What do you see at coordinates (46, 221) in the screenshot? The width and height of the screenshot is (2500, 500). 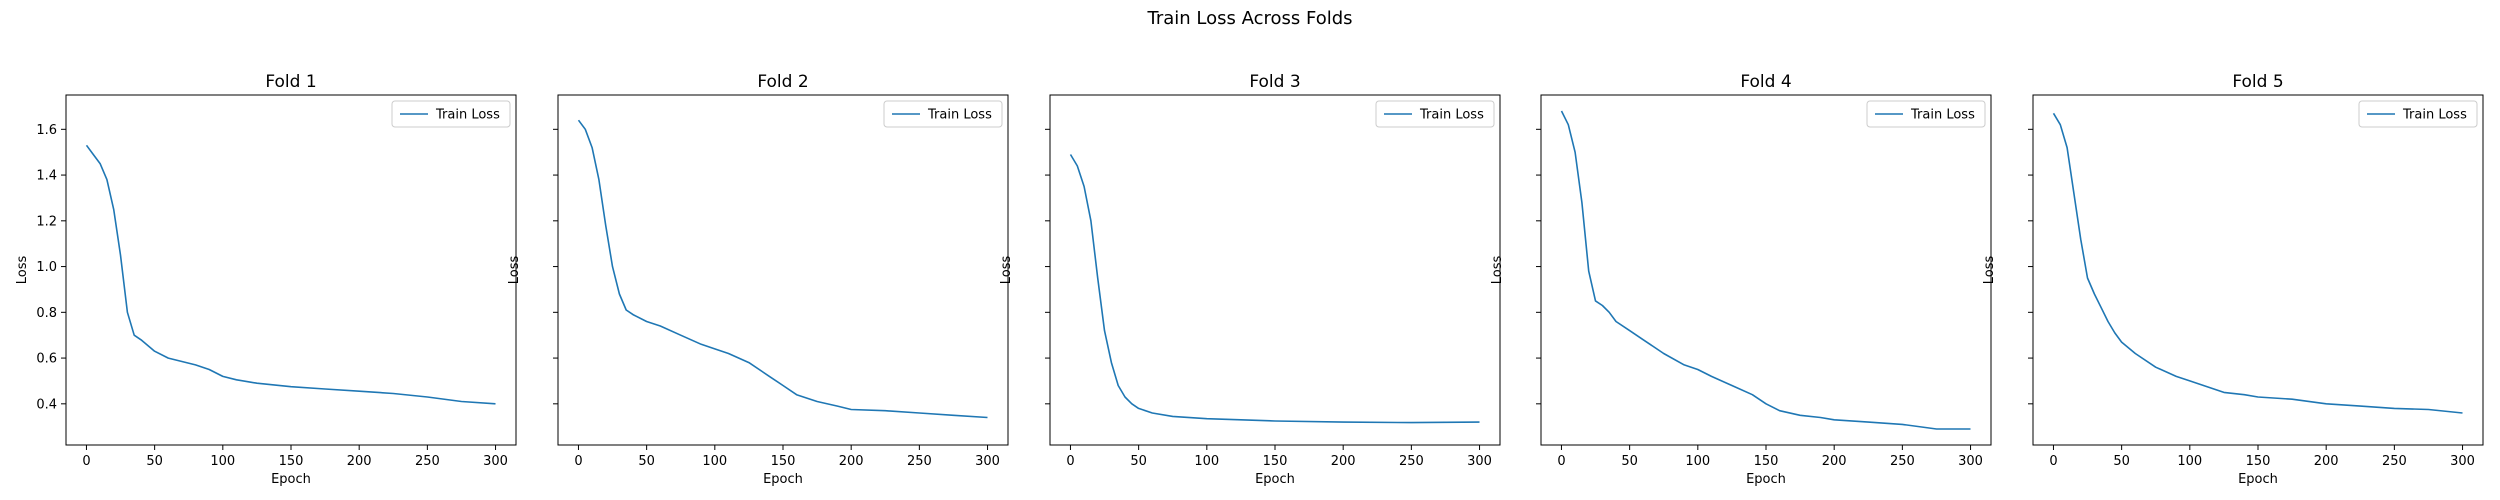 I see `y-tick-label: 1.2` at bounding box center [46, 221].